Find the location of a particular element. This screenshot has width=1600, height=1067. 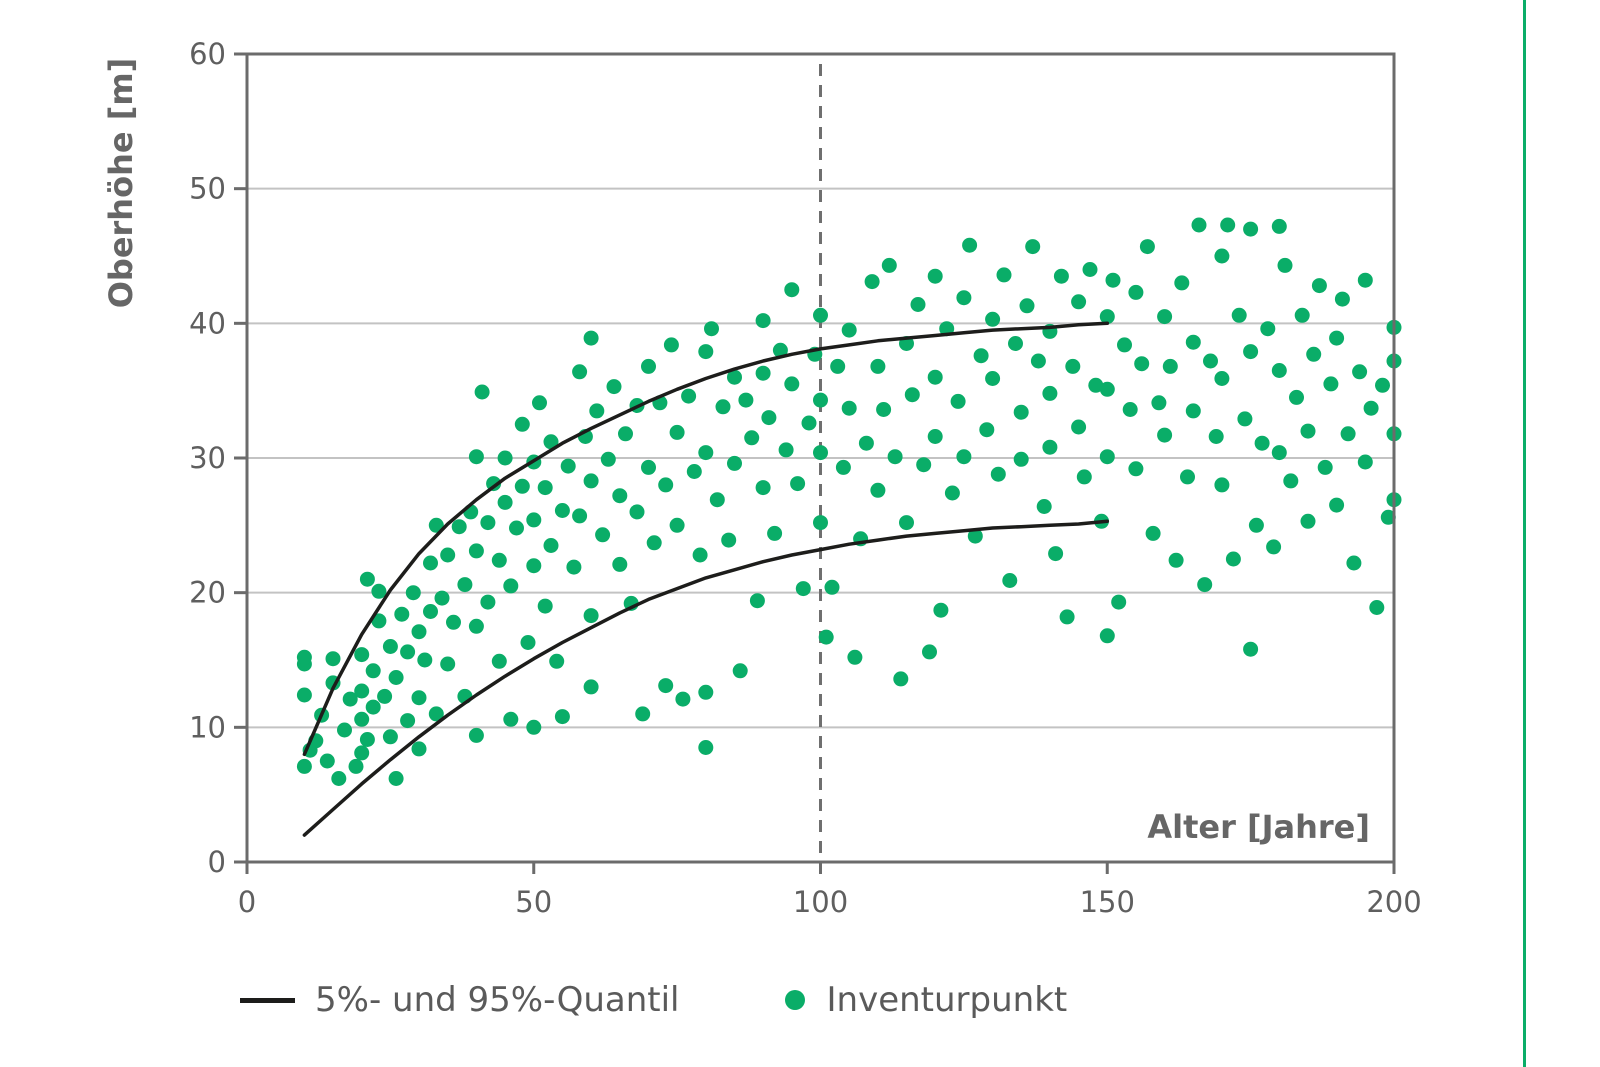

y-tick-label-30: 30 is located at coordinates (207, 458).